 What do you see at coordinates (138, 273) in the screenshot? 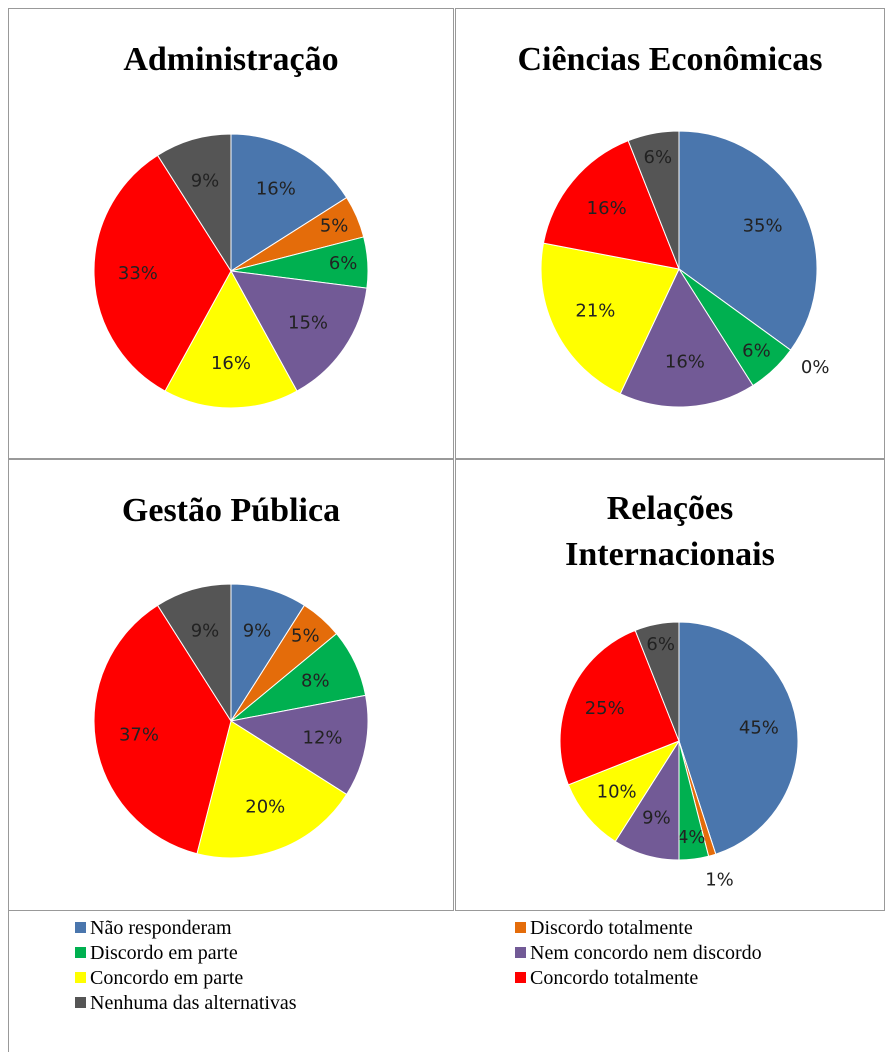
I see `data-label: 33%` at bounding box center [138, 273].